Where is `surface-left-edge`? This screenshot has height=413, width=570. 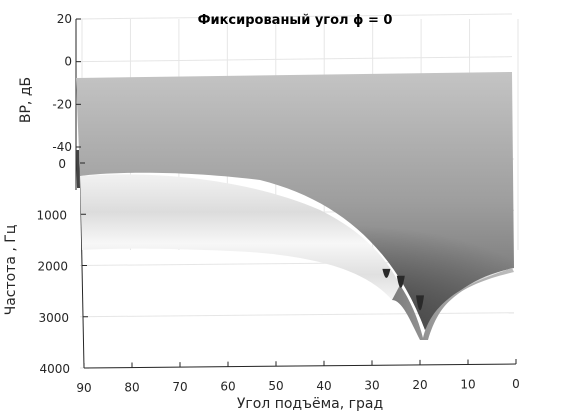 surface-left-edge is located at coordinates (78, 169).